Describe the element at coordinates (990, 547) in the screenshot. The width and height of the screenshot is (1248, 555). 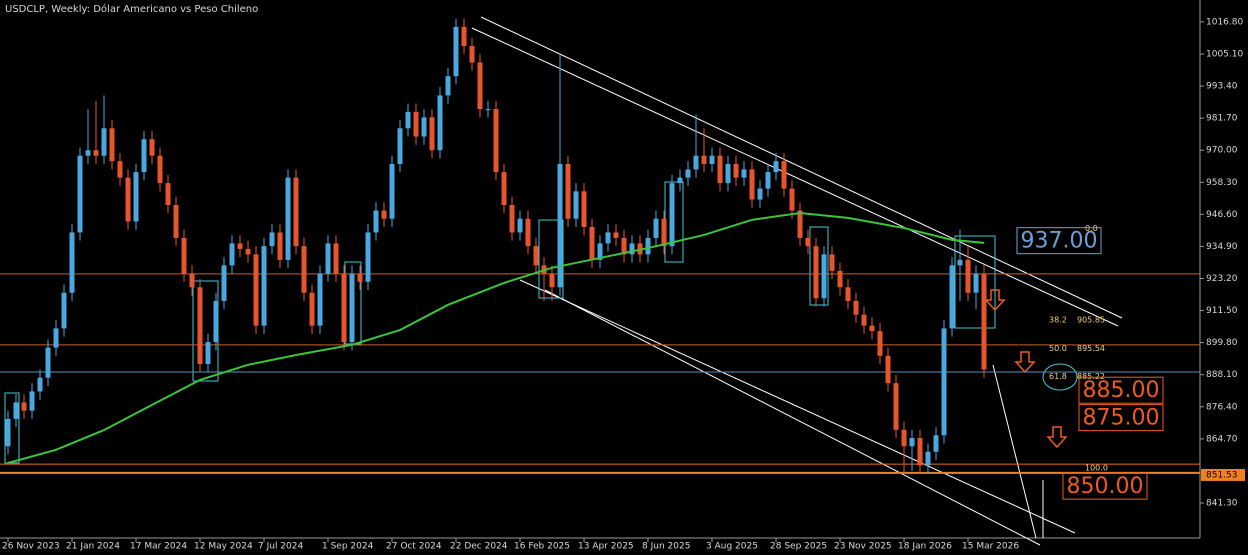
I see `x-tick-label: 15 Mar 2026` at that location.